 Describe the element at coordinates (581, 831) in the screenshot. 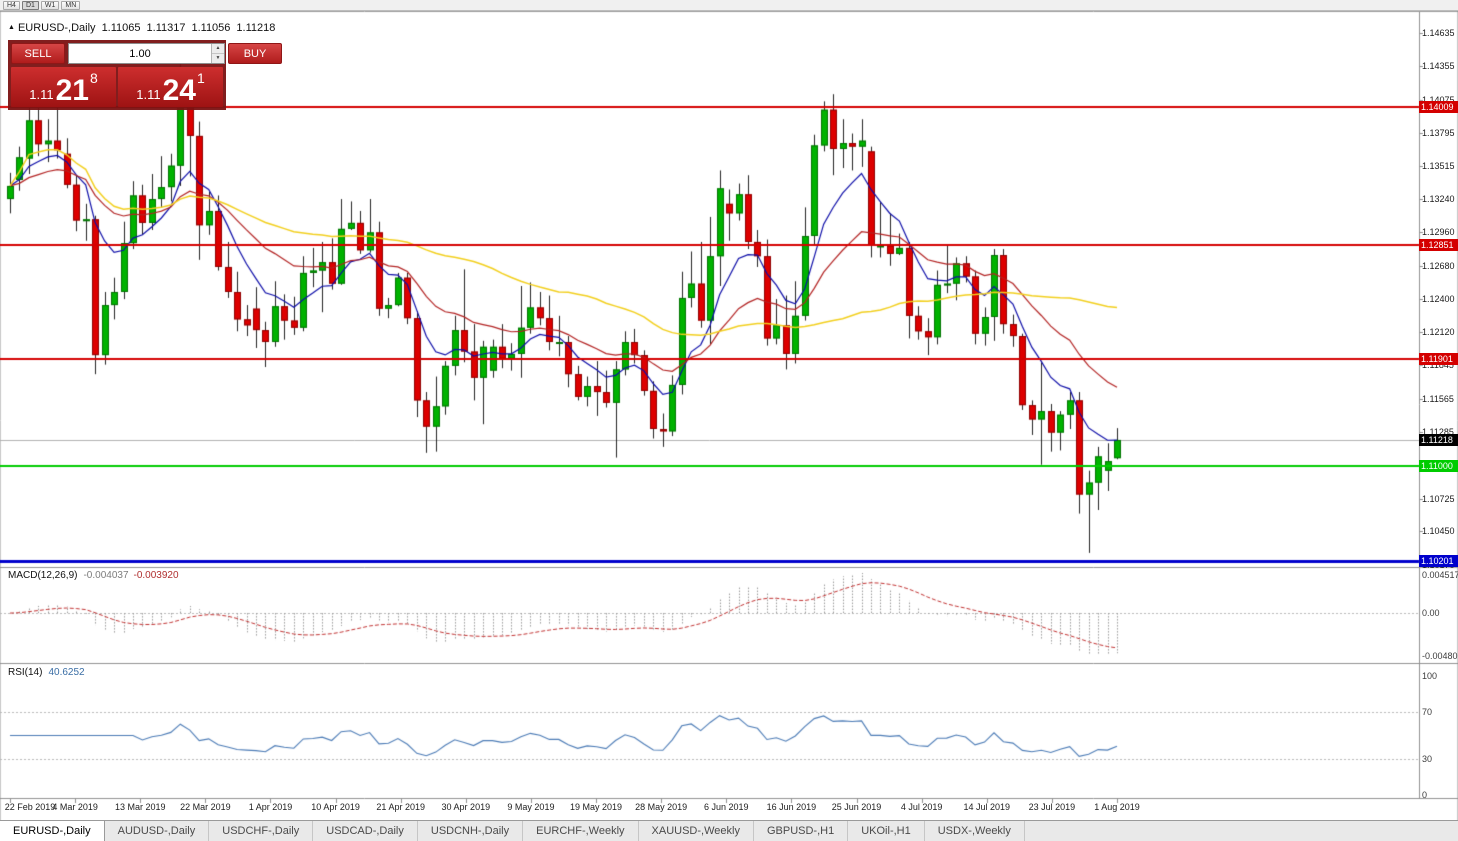

I see `chart-tab-eurchf-weekly: EURCHF-,Weekly` at that location.